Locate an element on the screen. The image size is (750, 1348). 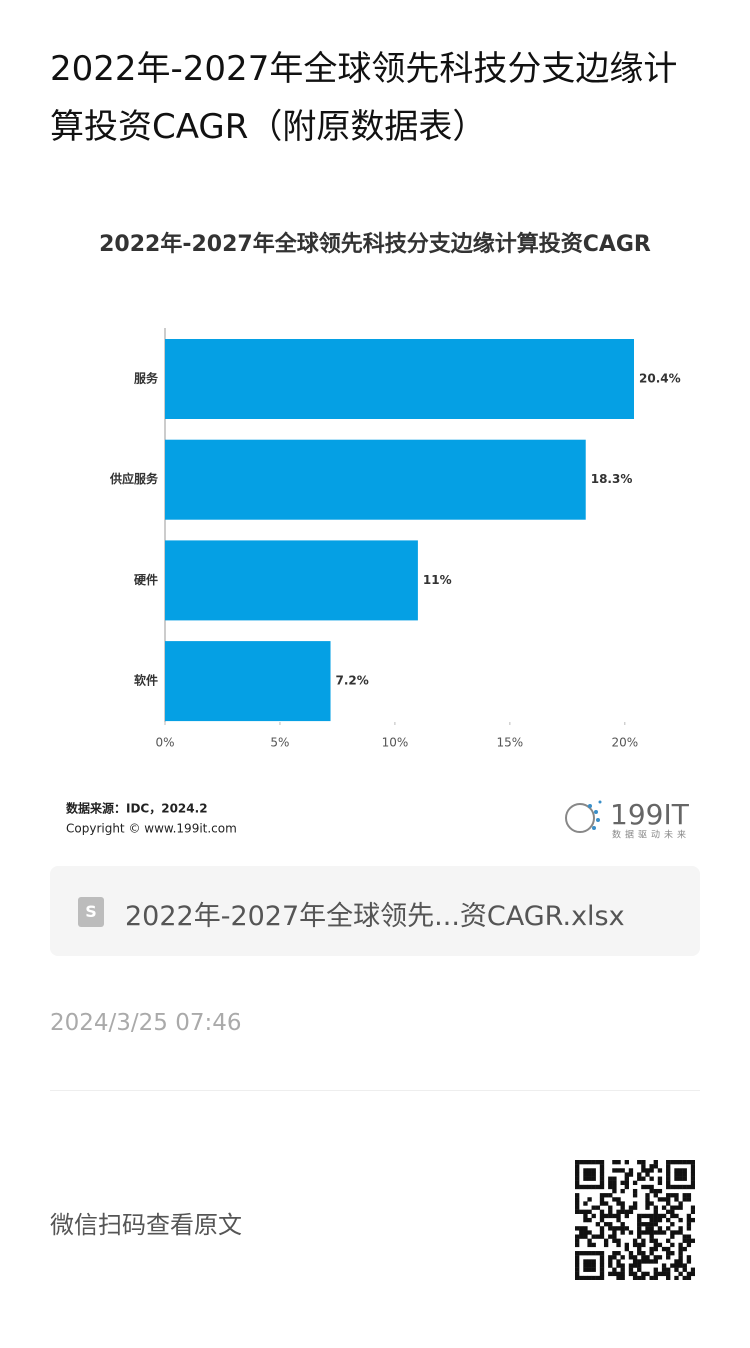
bar is located at coordinates (248, 681).